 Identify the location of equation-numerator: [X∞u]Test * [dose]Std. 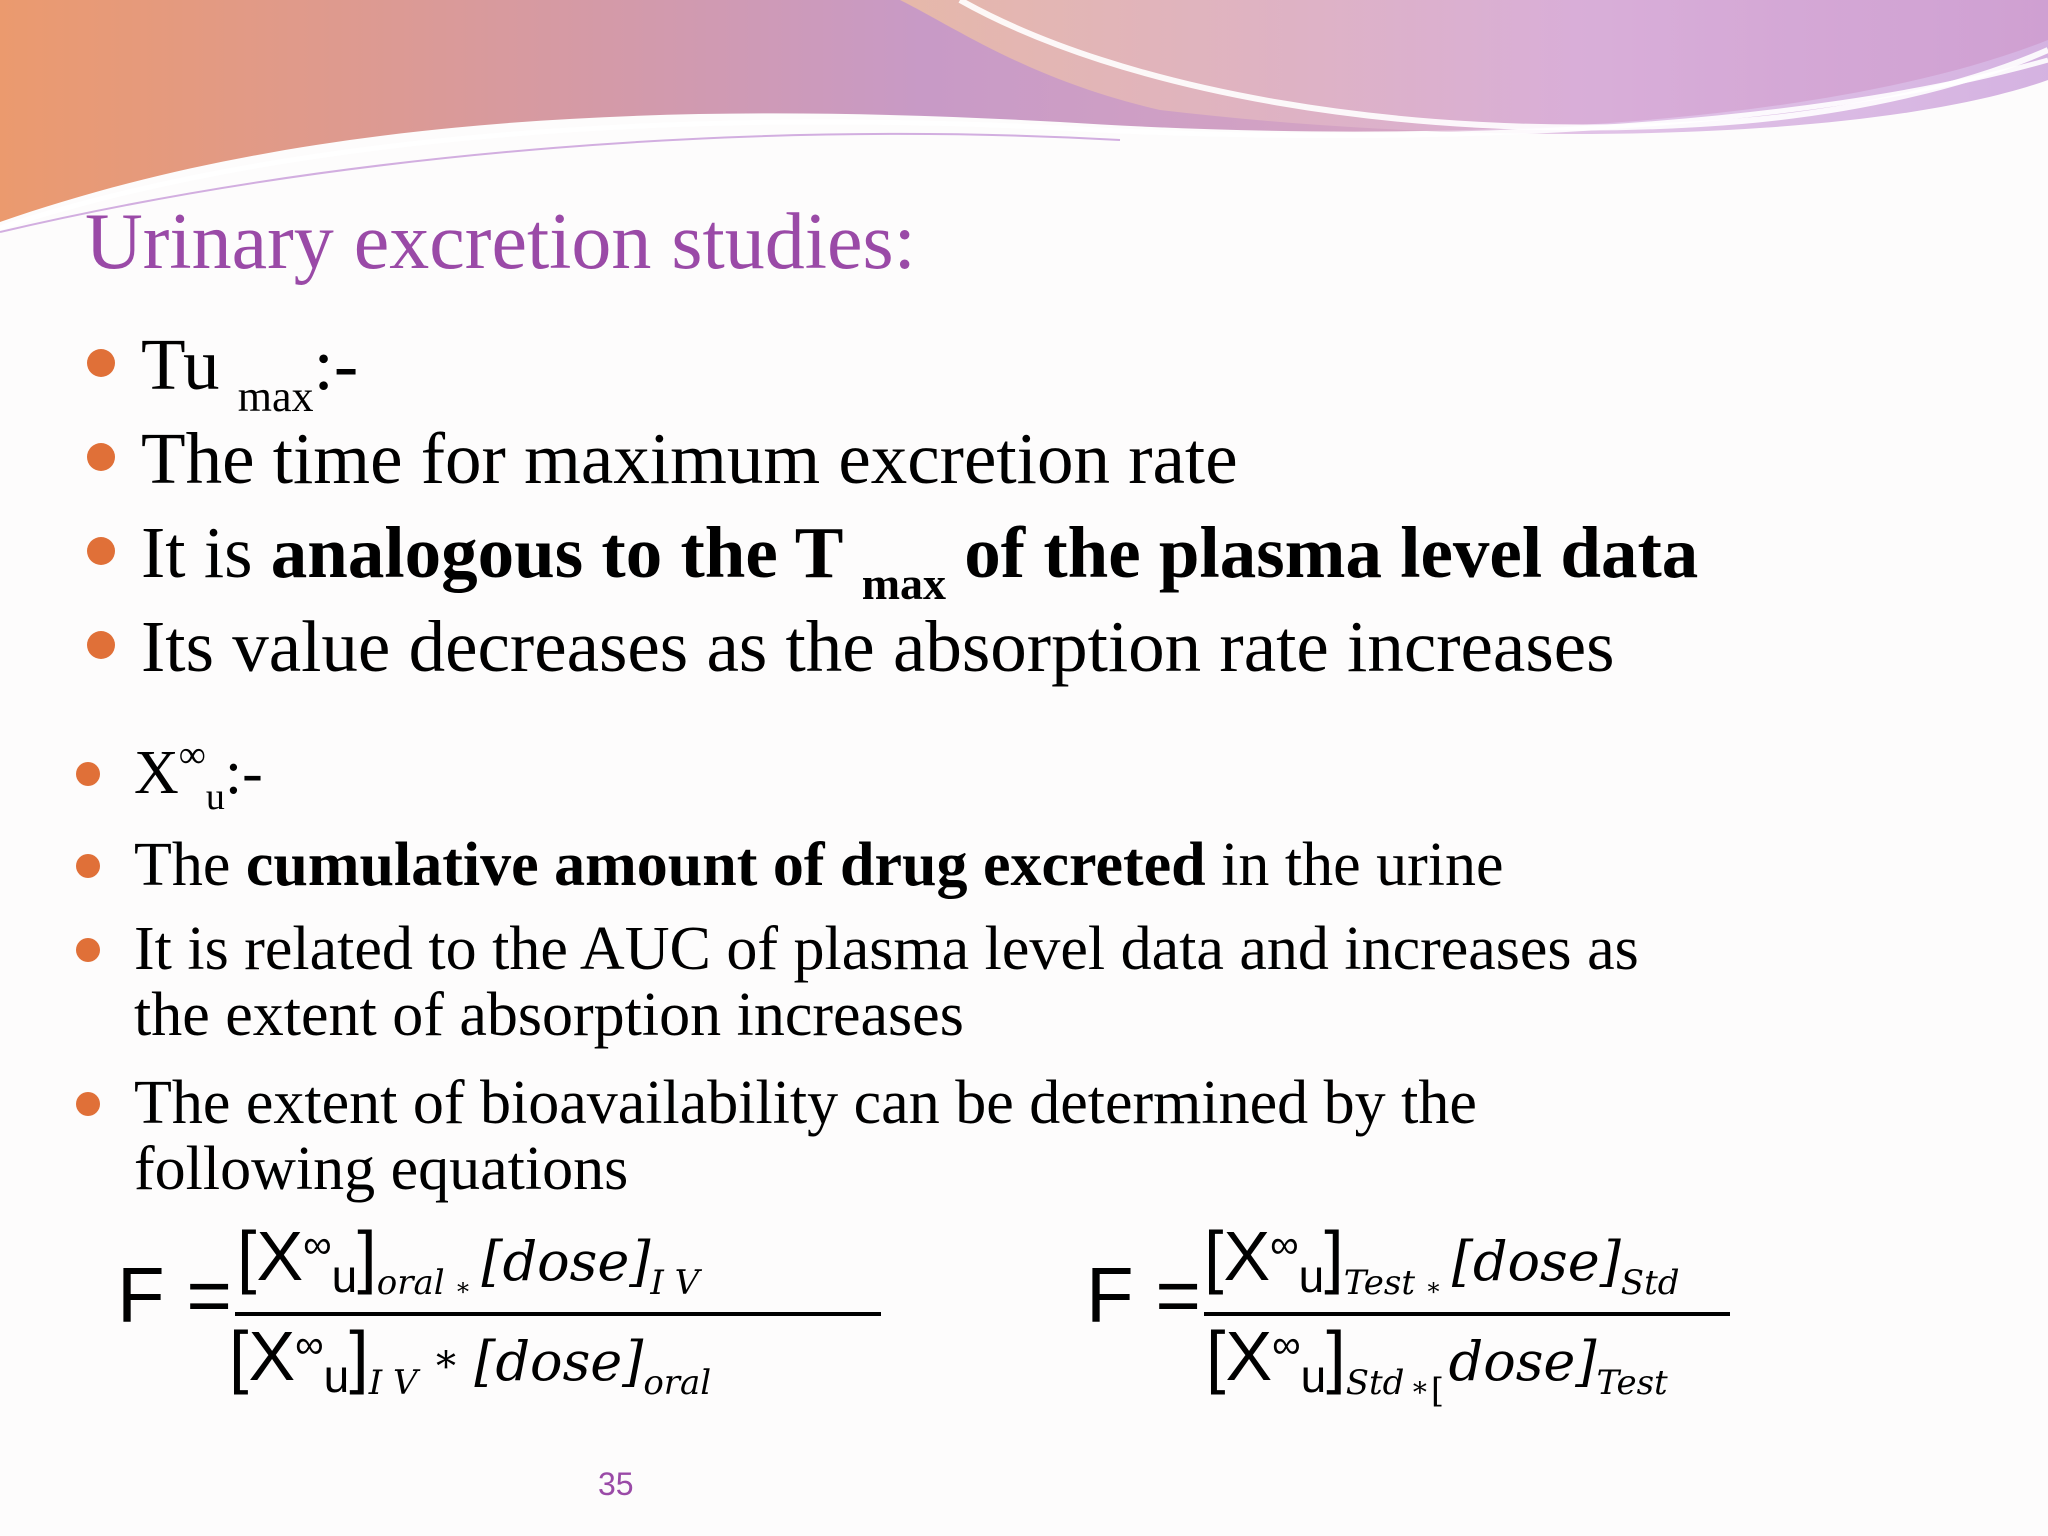
(1442, 1261).